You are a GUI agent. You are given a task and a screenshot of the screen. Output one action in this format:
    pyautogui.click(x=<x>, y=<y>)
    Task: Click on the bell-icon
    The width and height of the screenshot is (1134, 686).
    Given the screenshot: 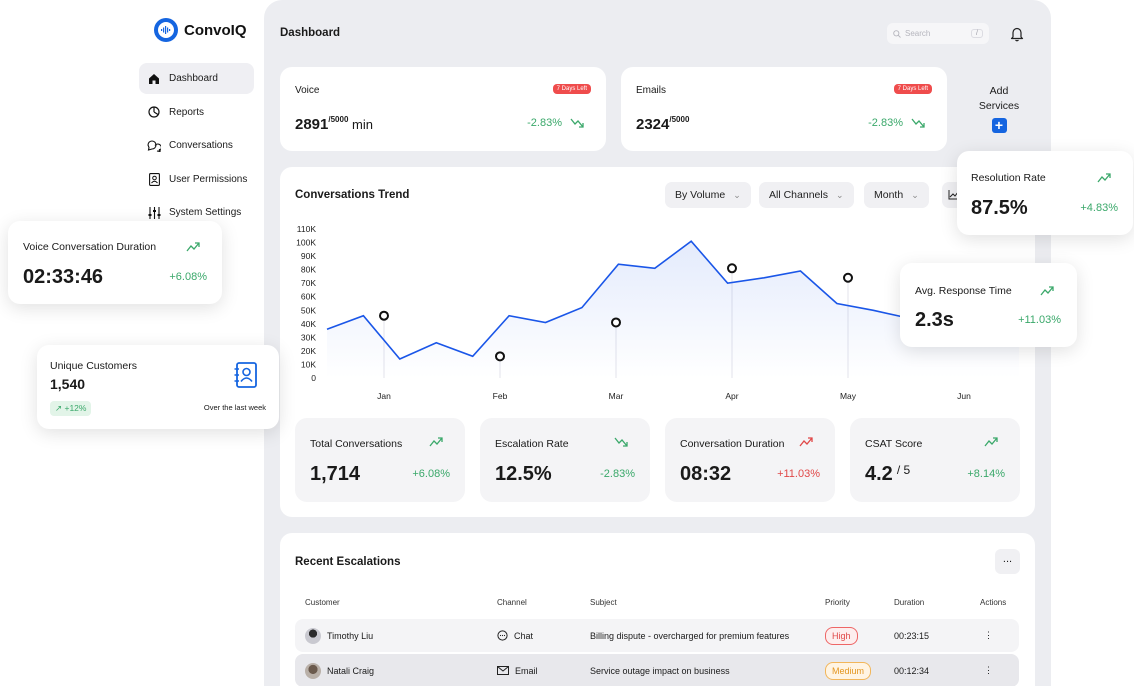 What is the action you would take?
    pyautogui.click(x=1017, y=34)
    